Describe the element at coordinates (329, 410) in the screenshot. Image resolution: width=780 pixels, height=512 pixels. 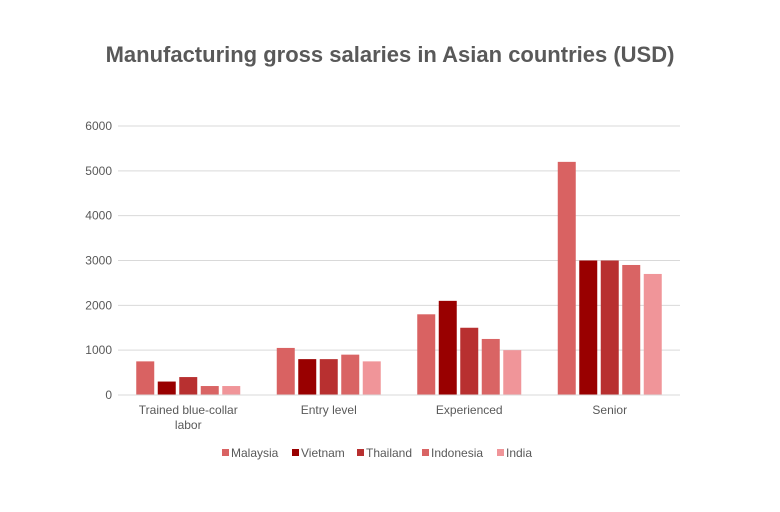
I see `x-tick-label: Entry level` at that location.